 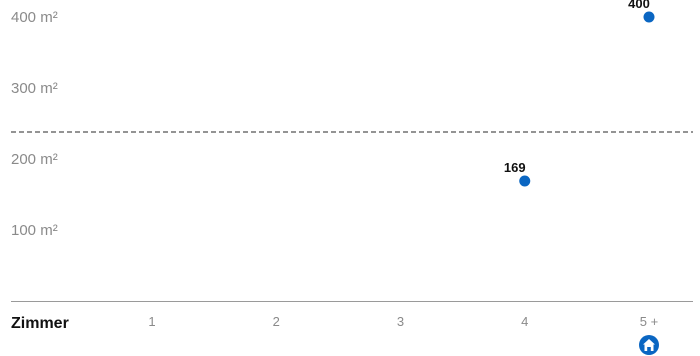 I want to click on y-axis-ticks: 100 m² 200 m² 300 m² 400 m², so click(x=34, y=124).